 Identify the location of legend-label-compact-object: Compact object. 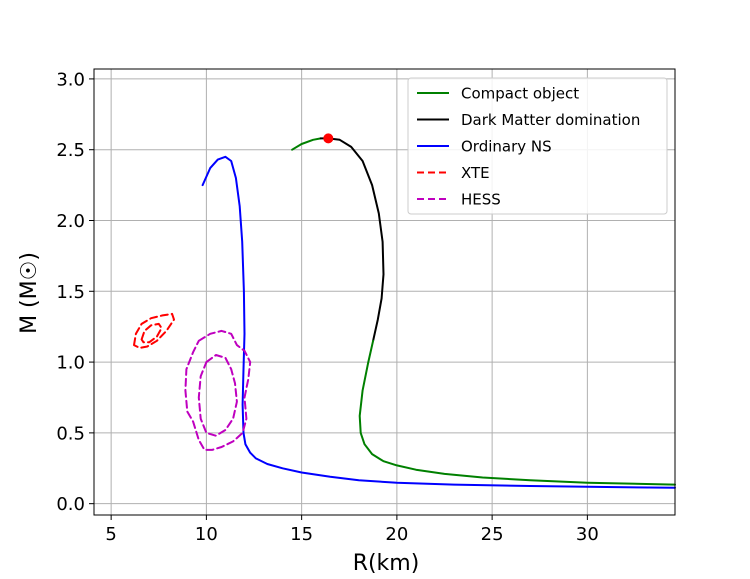
(520, 94).